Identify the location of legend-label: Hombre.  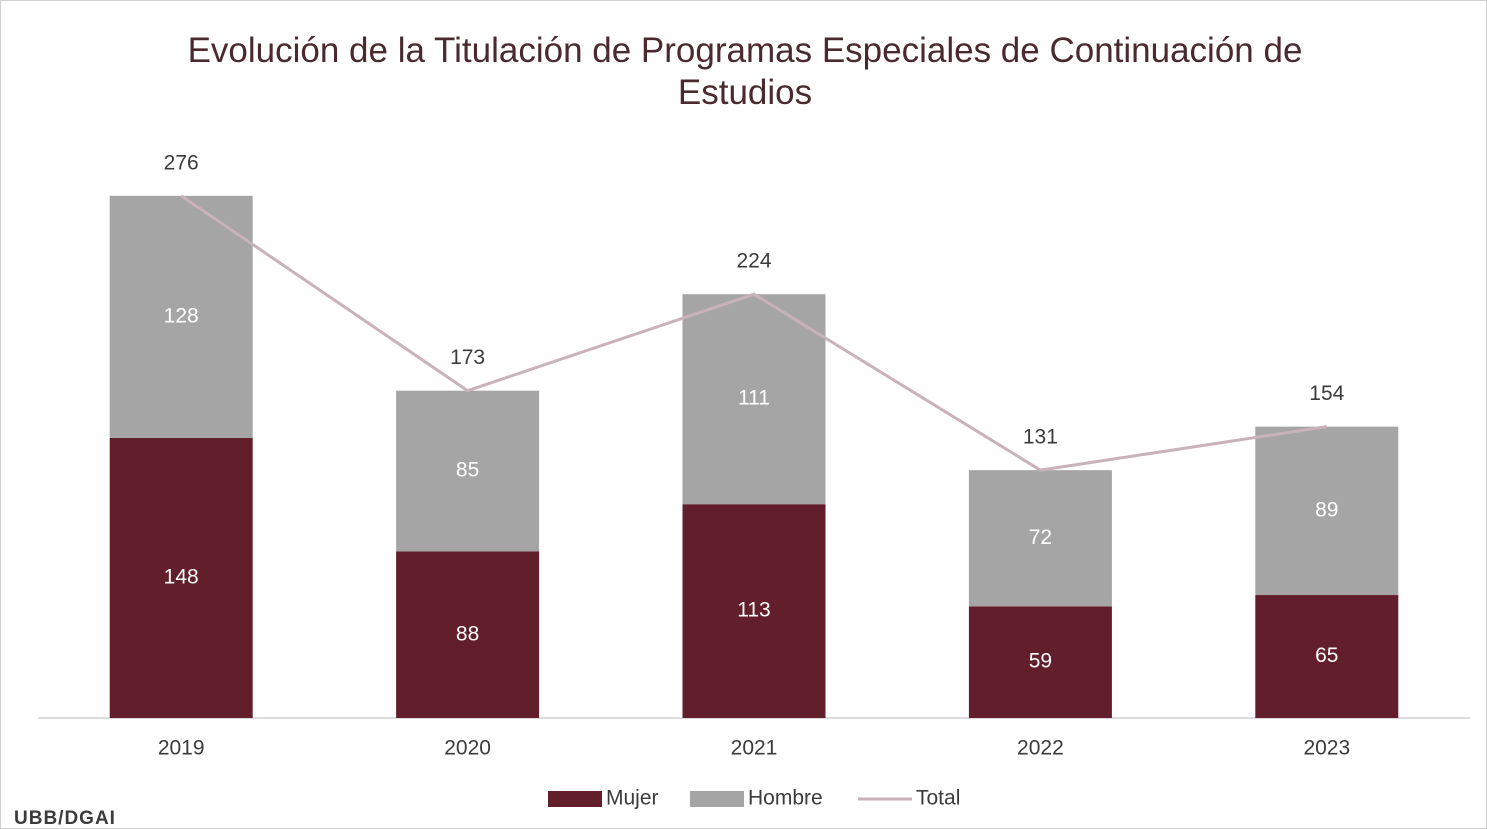
(785, 798).